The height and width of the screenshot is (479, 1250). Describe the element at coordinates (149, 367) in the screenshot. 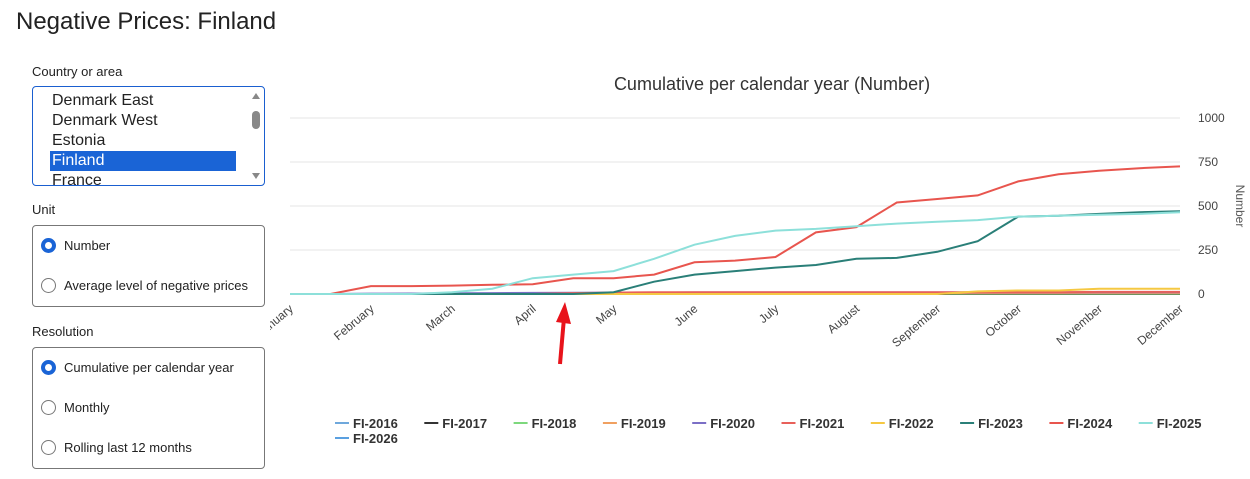

I see `radio-label: Cumulative per calendar year` at that location.